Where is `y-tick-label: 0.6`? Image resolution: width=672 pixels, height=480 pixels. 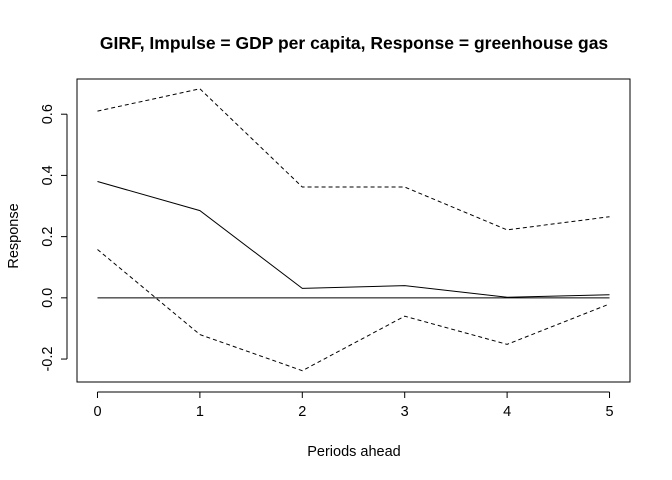 y-tick-label: 0.6 is located at coordinates (48, 114).